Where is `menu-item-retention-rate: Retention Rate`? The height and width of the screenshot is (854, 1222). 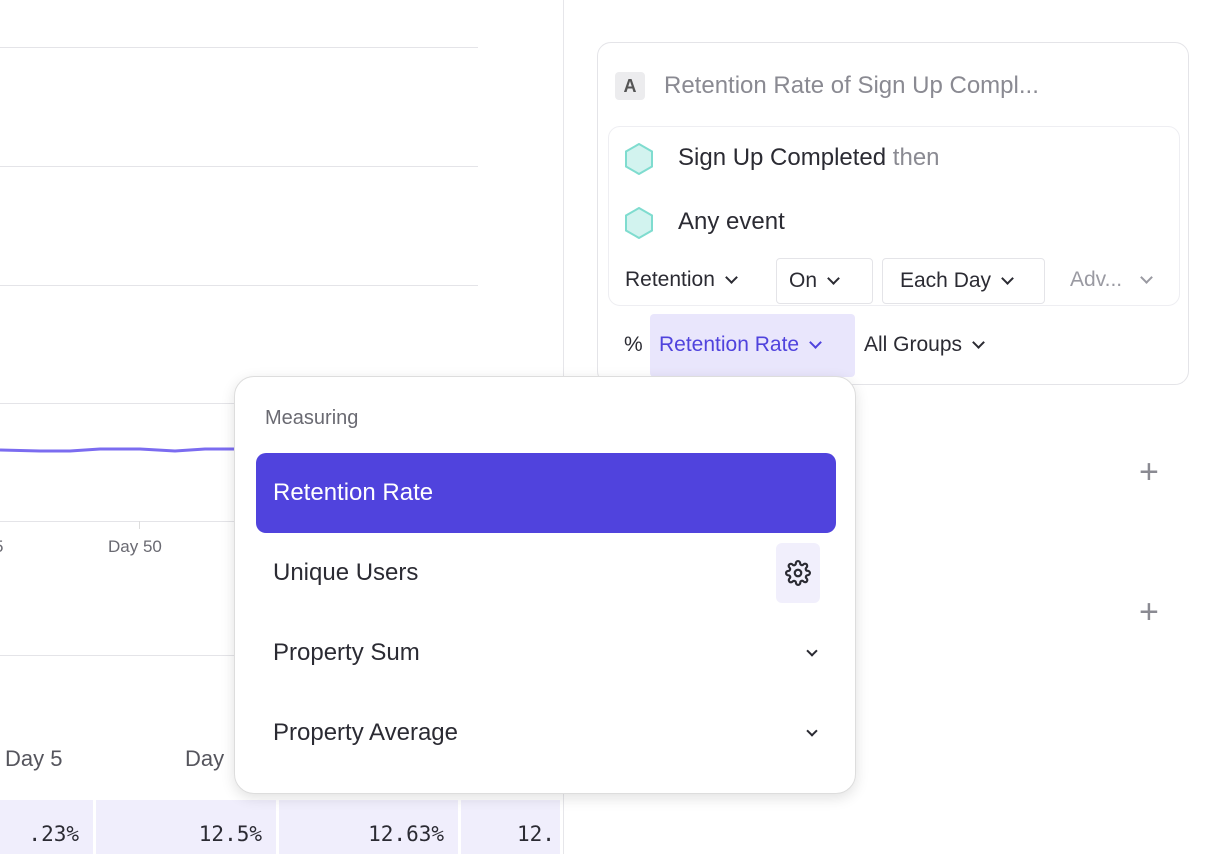 menu-item-retention-rate: Retention Rate is located at coordinates (546, 493).